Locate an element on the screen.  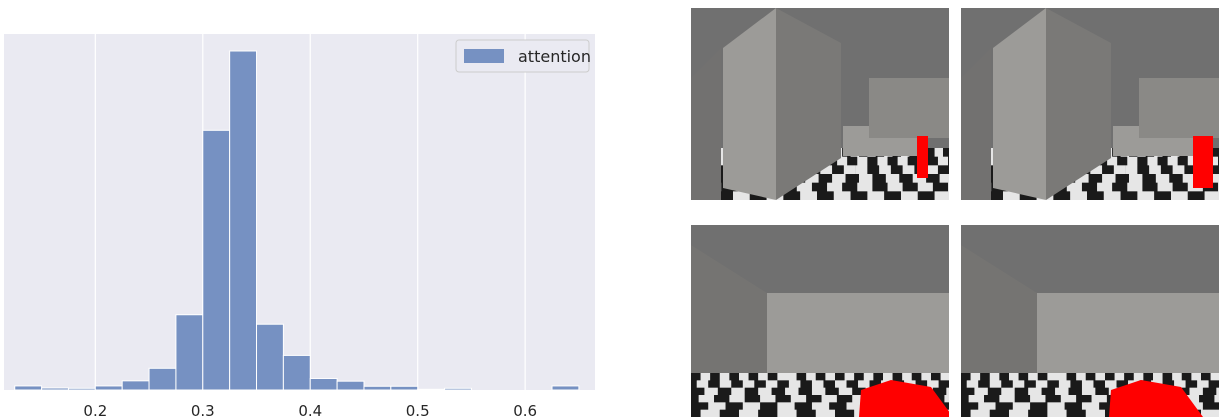
legend-swatch-attention is located at coordinates (484, 56).